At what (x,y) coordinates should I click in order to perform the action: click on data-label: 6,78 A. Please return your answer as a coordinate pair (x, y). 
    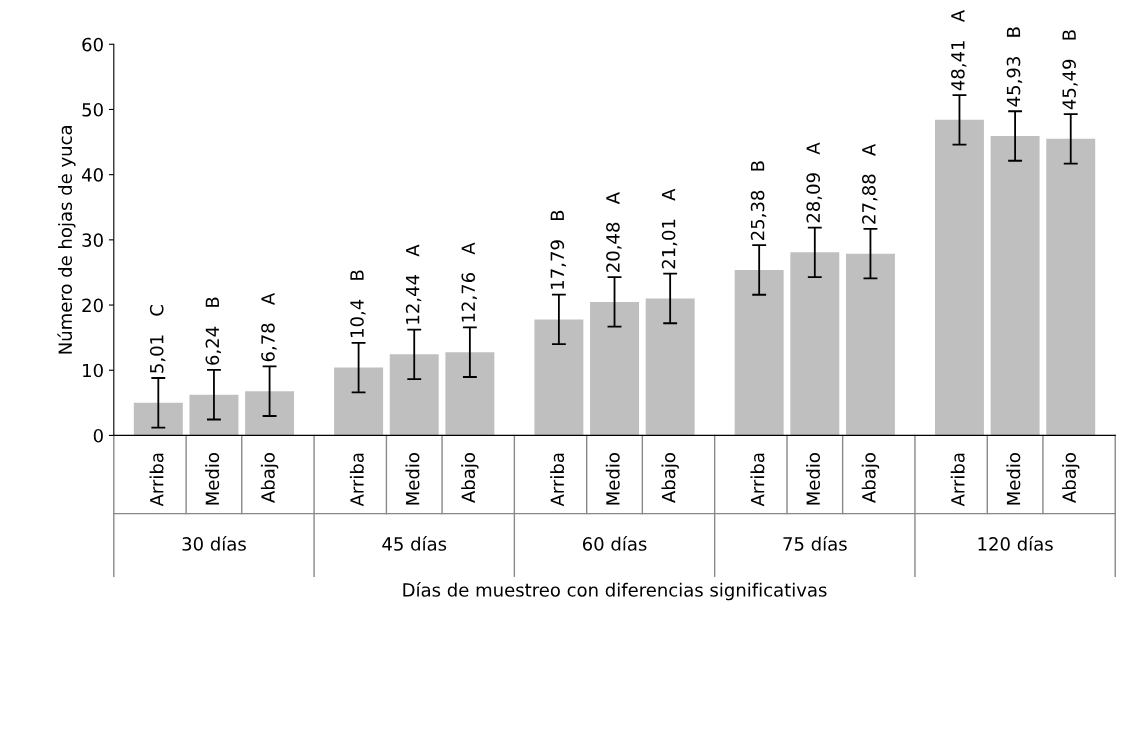
    Looking at the image, I should click on (269, 327).